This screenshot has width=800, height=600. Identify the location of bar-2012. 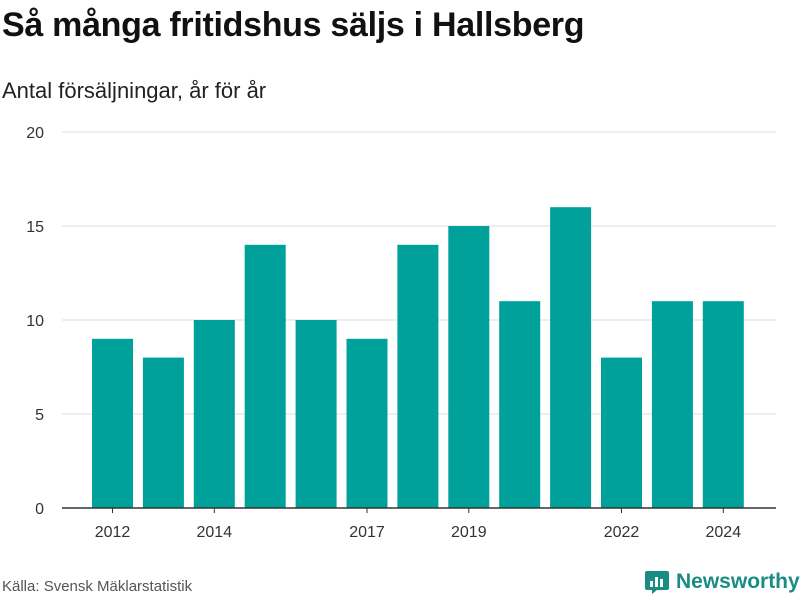
(112, 423).